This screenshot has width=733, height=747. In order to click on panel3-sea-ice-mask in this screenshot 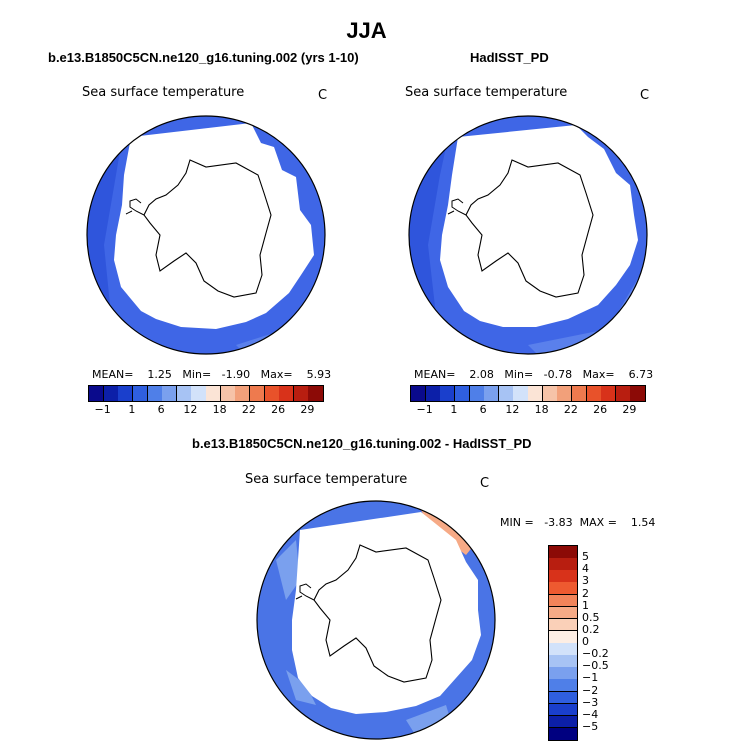, I will do `click(386, 613)`.